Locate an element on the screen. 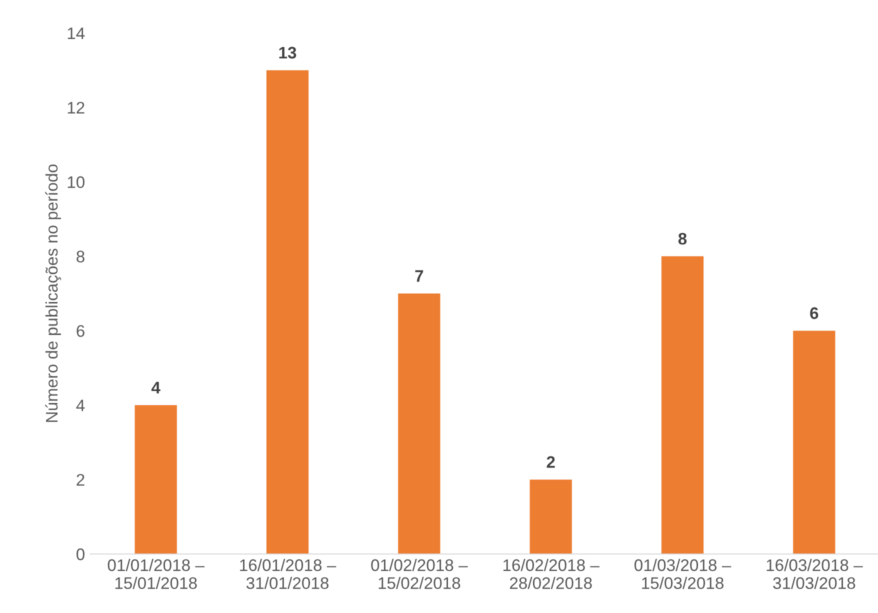 This screenshot has height=613, width=878. data-label: 13 is located at coordinates (287, 52).